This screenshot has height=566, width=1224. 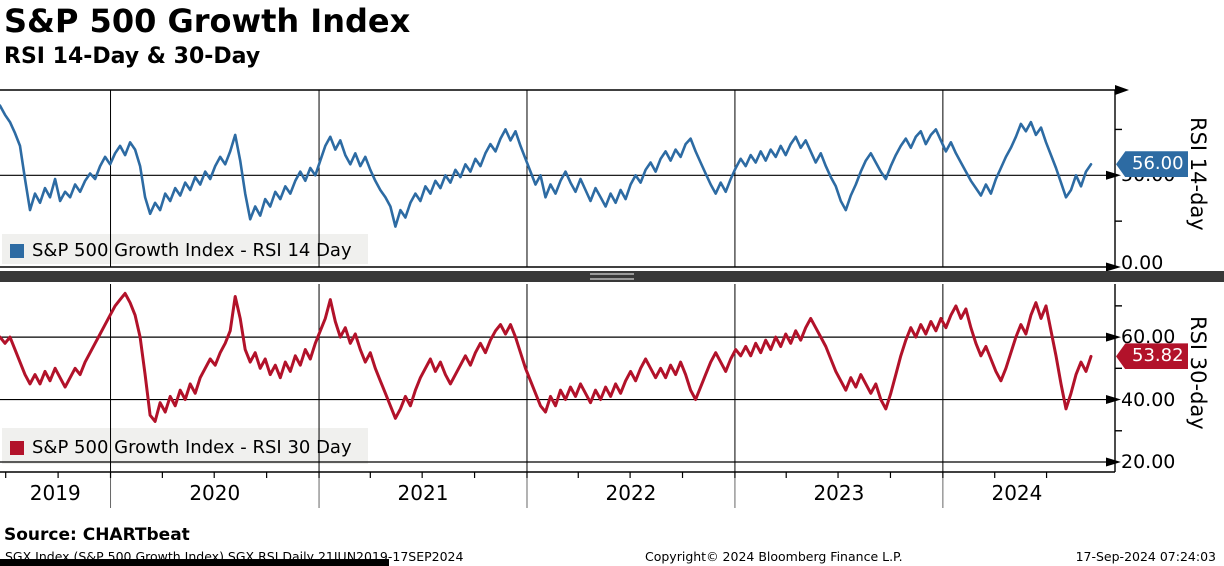 I want to click on rsi14-tick-label: 0.00, so click(x=1142, y=263).